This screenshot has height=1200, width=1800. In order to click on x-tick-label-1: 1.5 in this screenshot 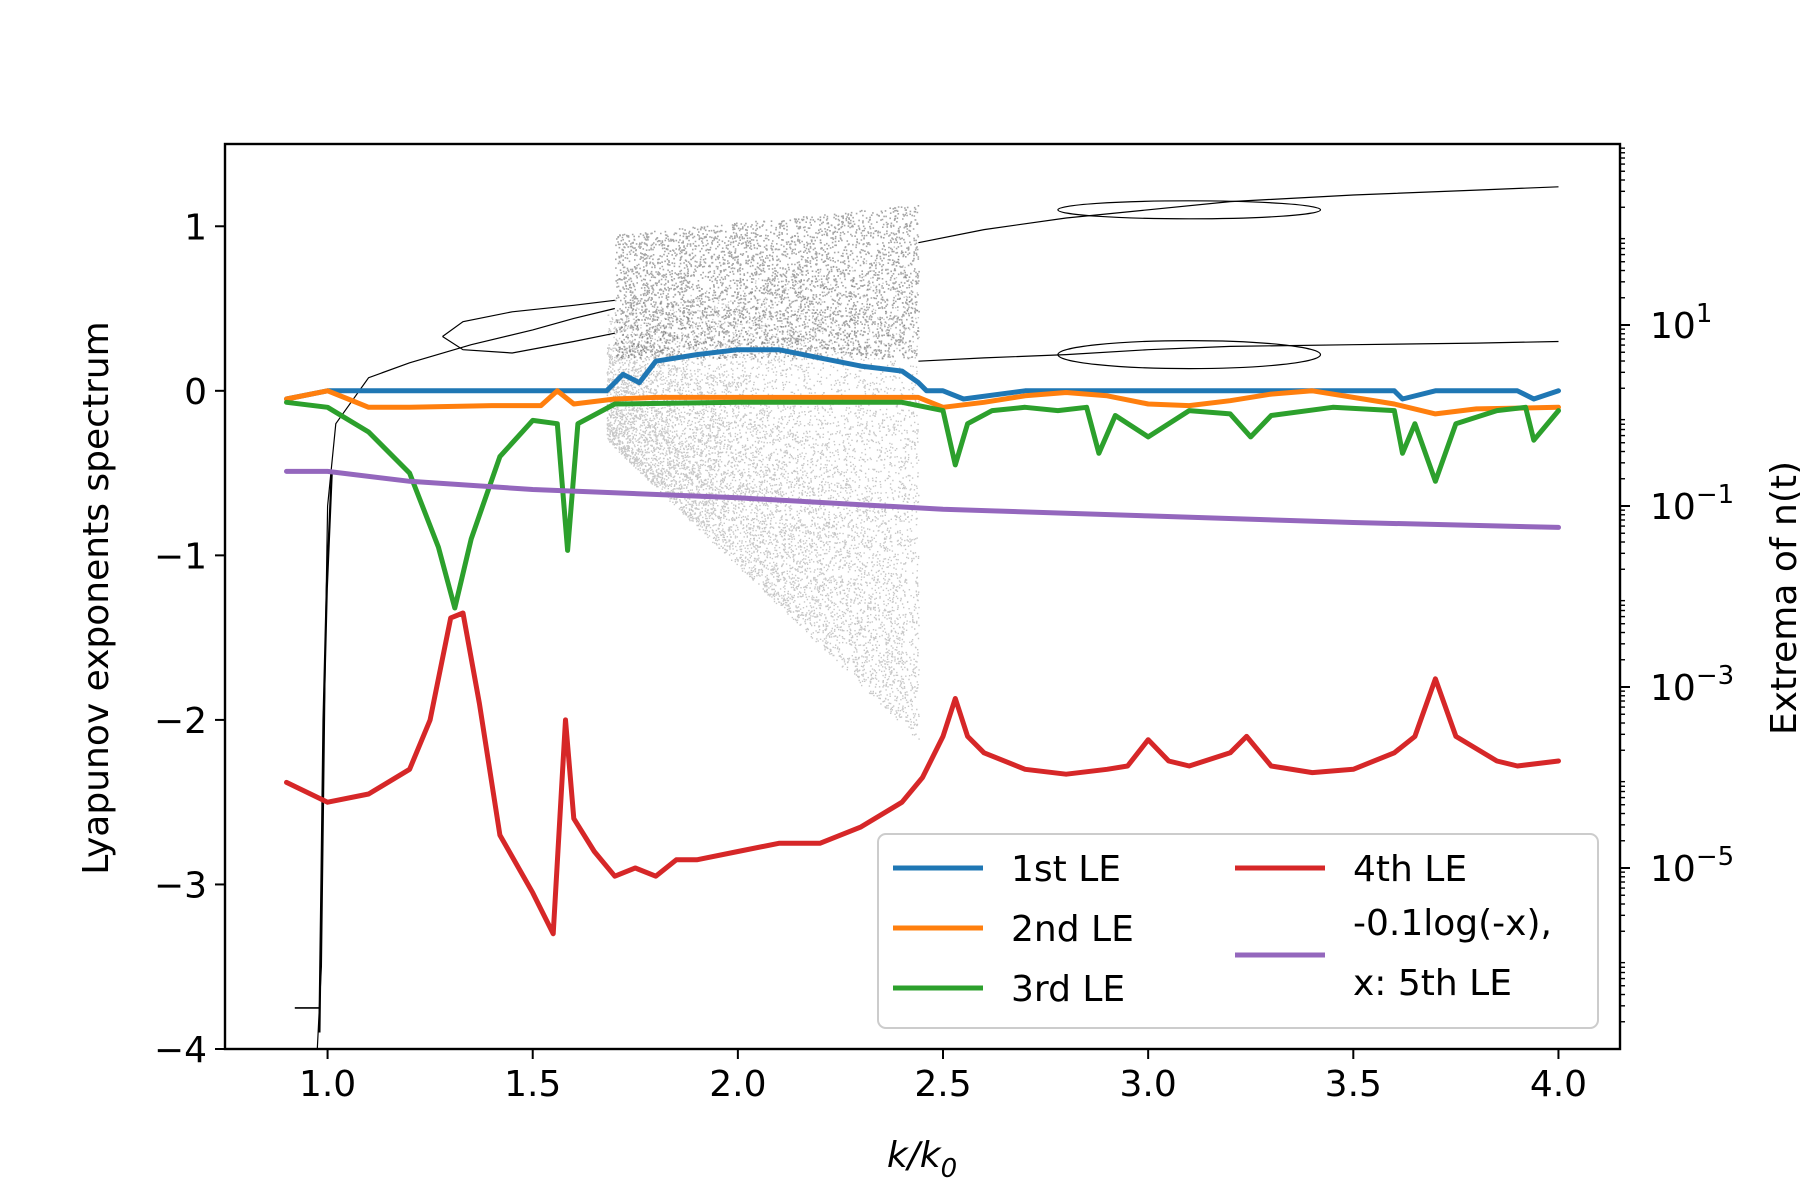, I will do `click(532, 1084)`.